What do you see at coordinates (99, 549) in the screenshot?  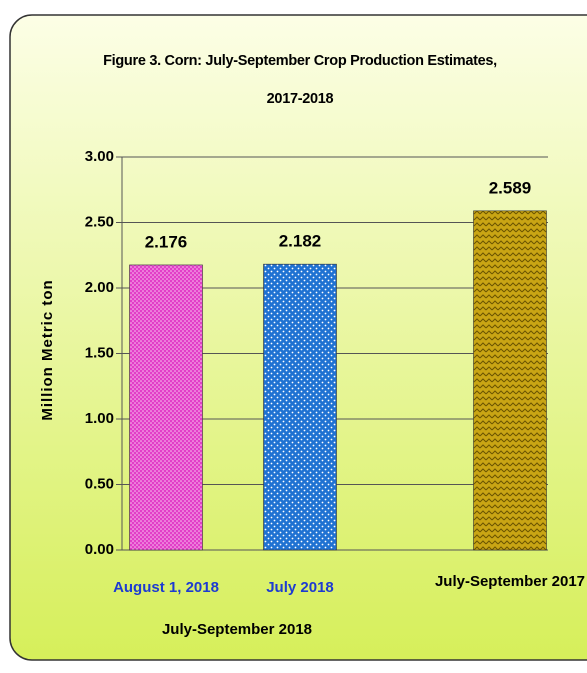 I see `y-tick-label: 0.00` at bounding box center [99, 549].